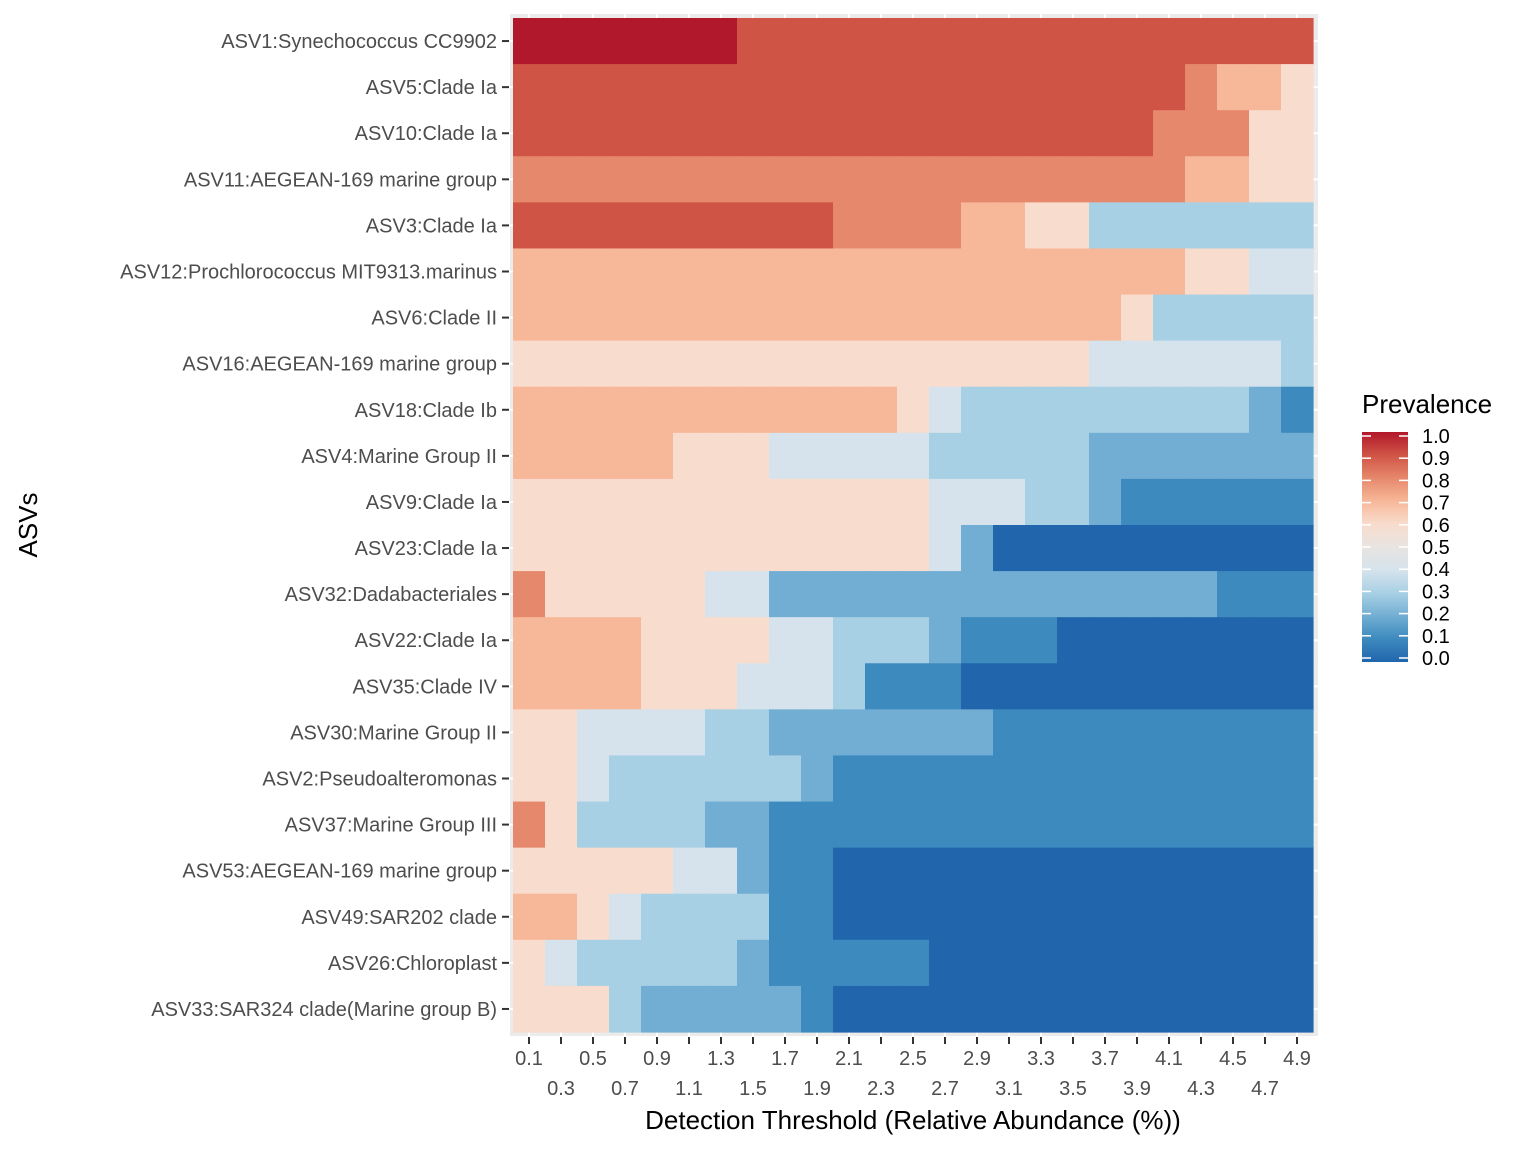 This screenshot has height=1152, width=1536. What do you see at coordinates (1436, 548) in the screenshot?
I see `legend-tick-label: 0.5` at bounding box center [1436, 548].